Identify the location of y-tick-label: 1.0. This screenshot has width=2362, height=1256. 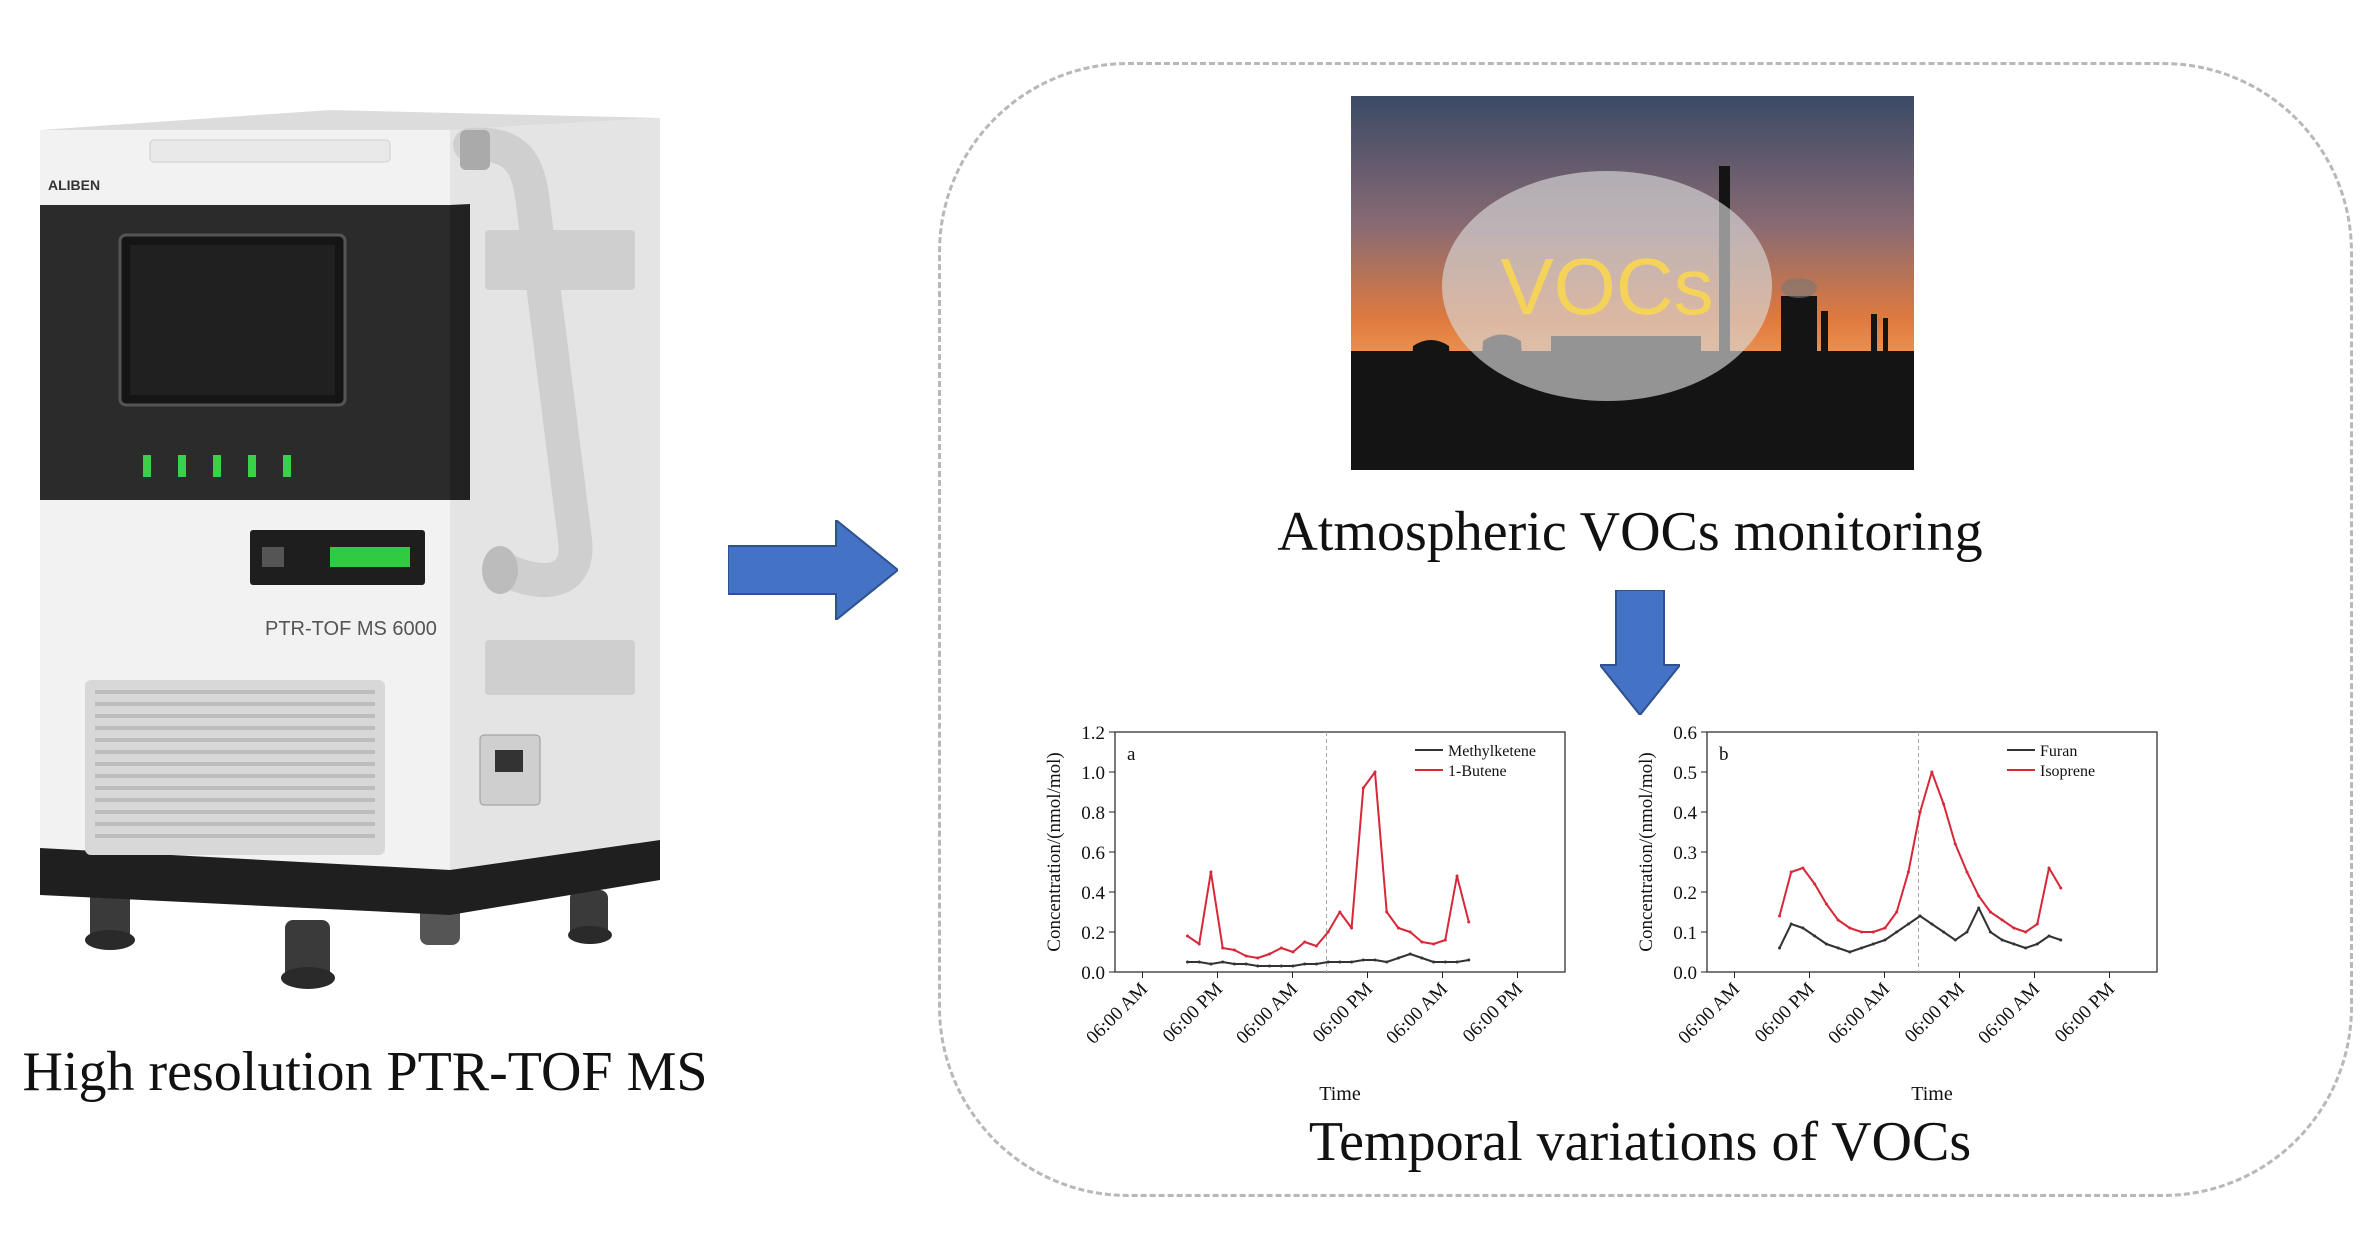
(1093, 773).